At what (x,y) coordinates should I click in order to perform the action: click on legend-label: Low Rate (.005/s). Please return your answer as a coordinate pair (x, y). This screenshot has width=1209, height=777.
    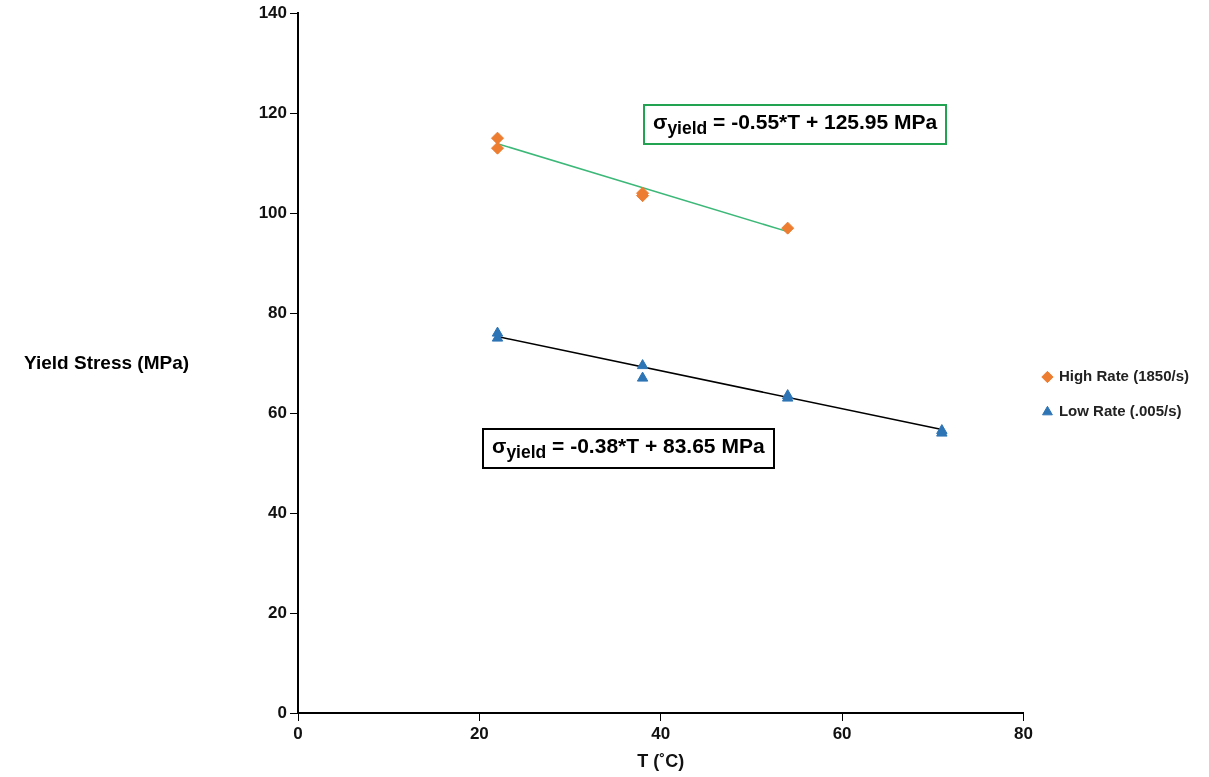
    Looking at the image, I should click on (1120, 411).